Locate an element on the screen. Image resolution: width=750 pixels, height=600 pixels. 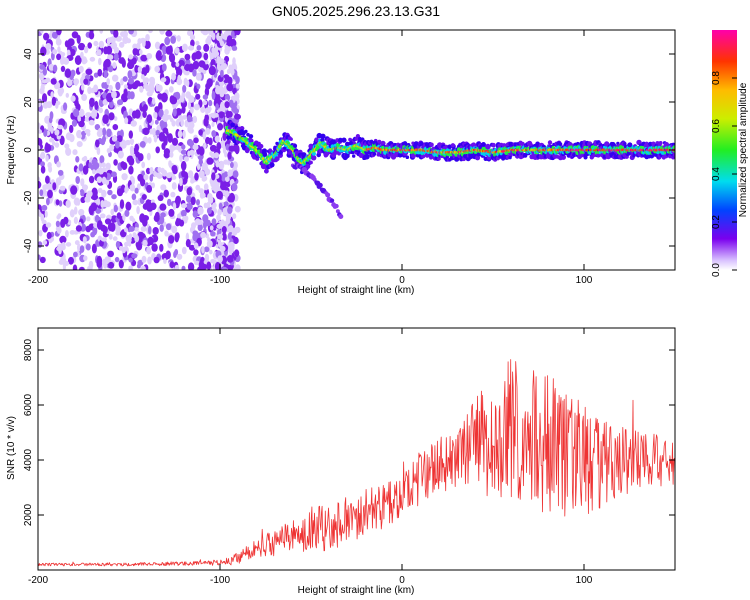
y-tick-label: 6000 is located at coordinates (28, 404).